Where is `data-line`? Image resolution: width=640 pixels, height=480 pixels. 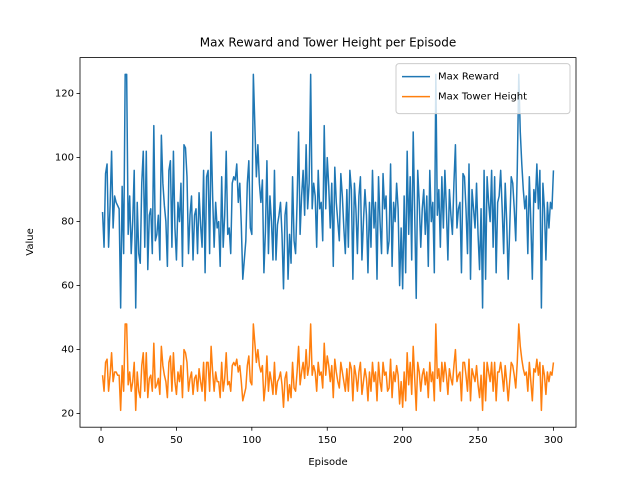 data-line is located at coordinates (328, 367).